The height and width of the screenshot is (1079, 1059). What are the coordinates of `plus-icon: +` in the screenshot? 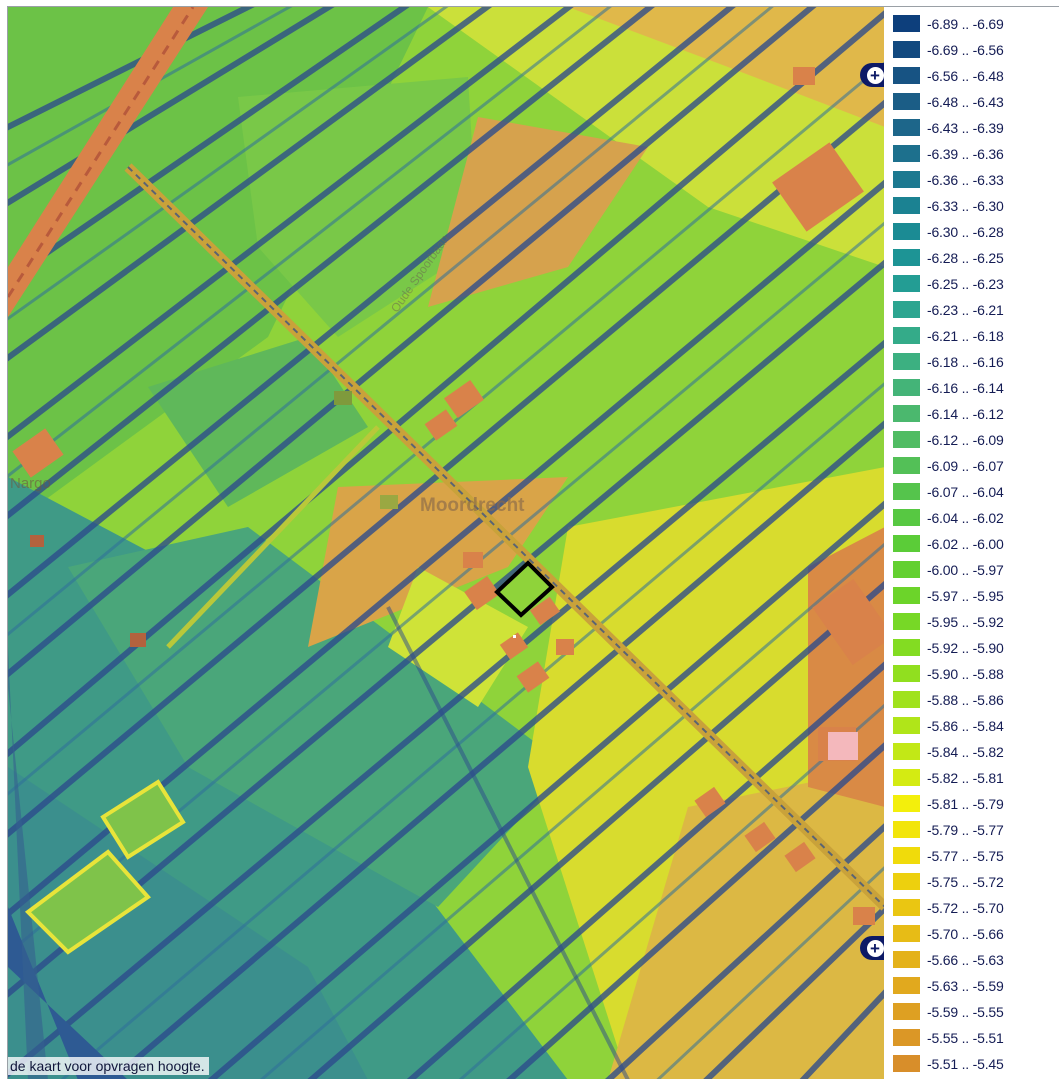 It's located at (875, 75).